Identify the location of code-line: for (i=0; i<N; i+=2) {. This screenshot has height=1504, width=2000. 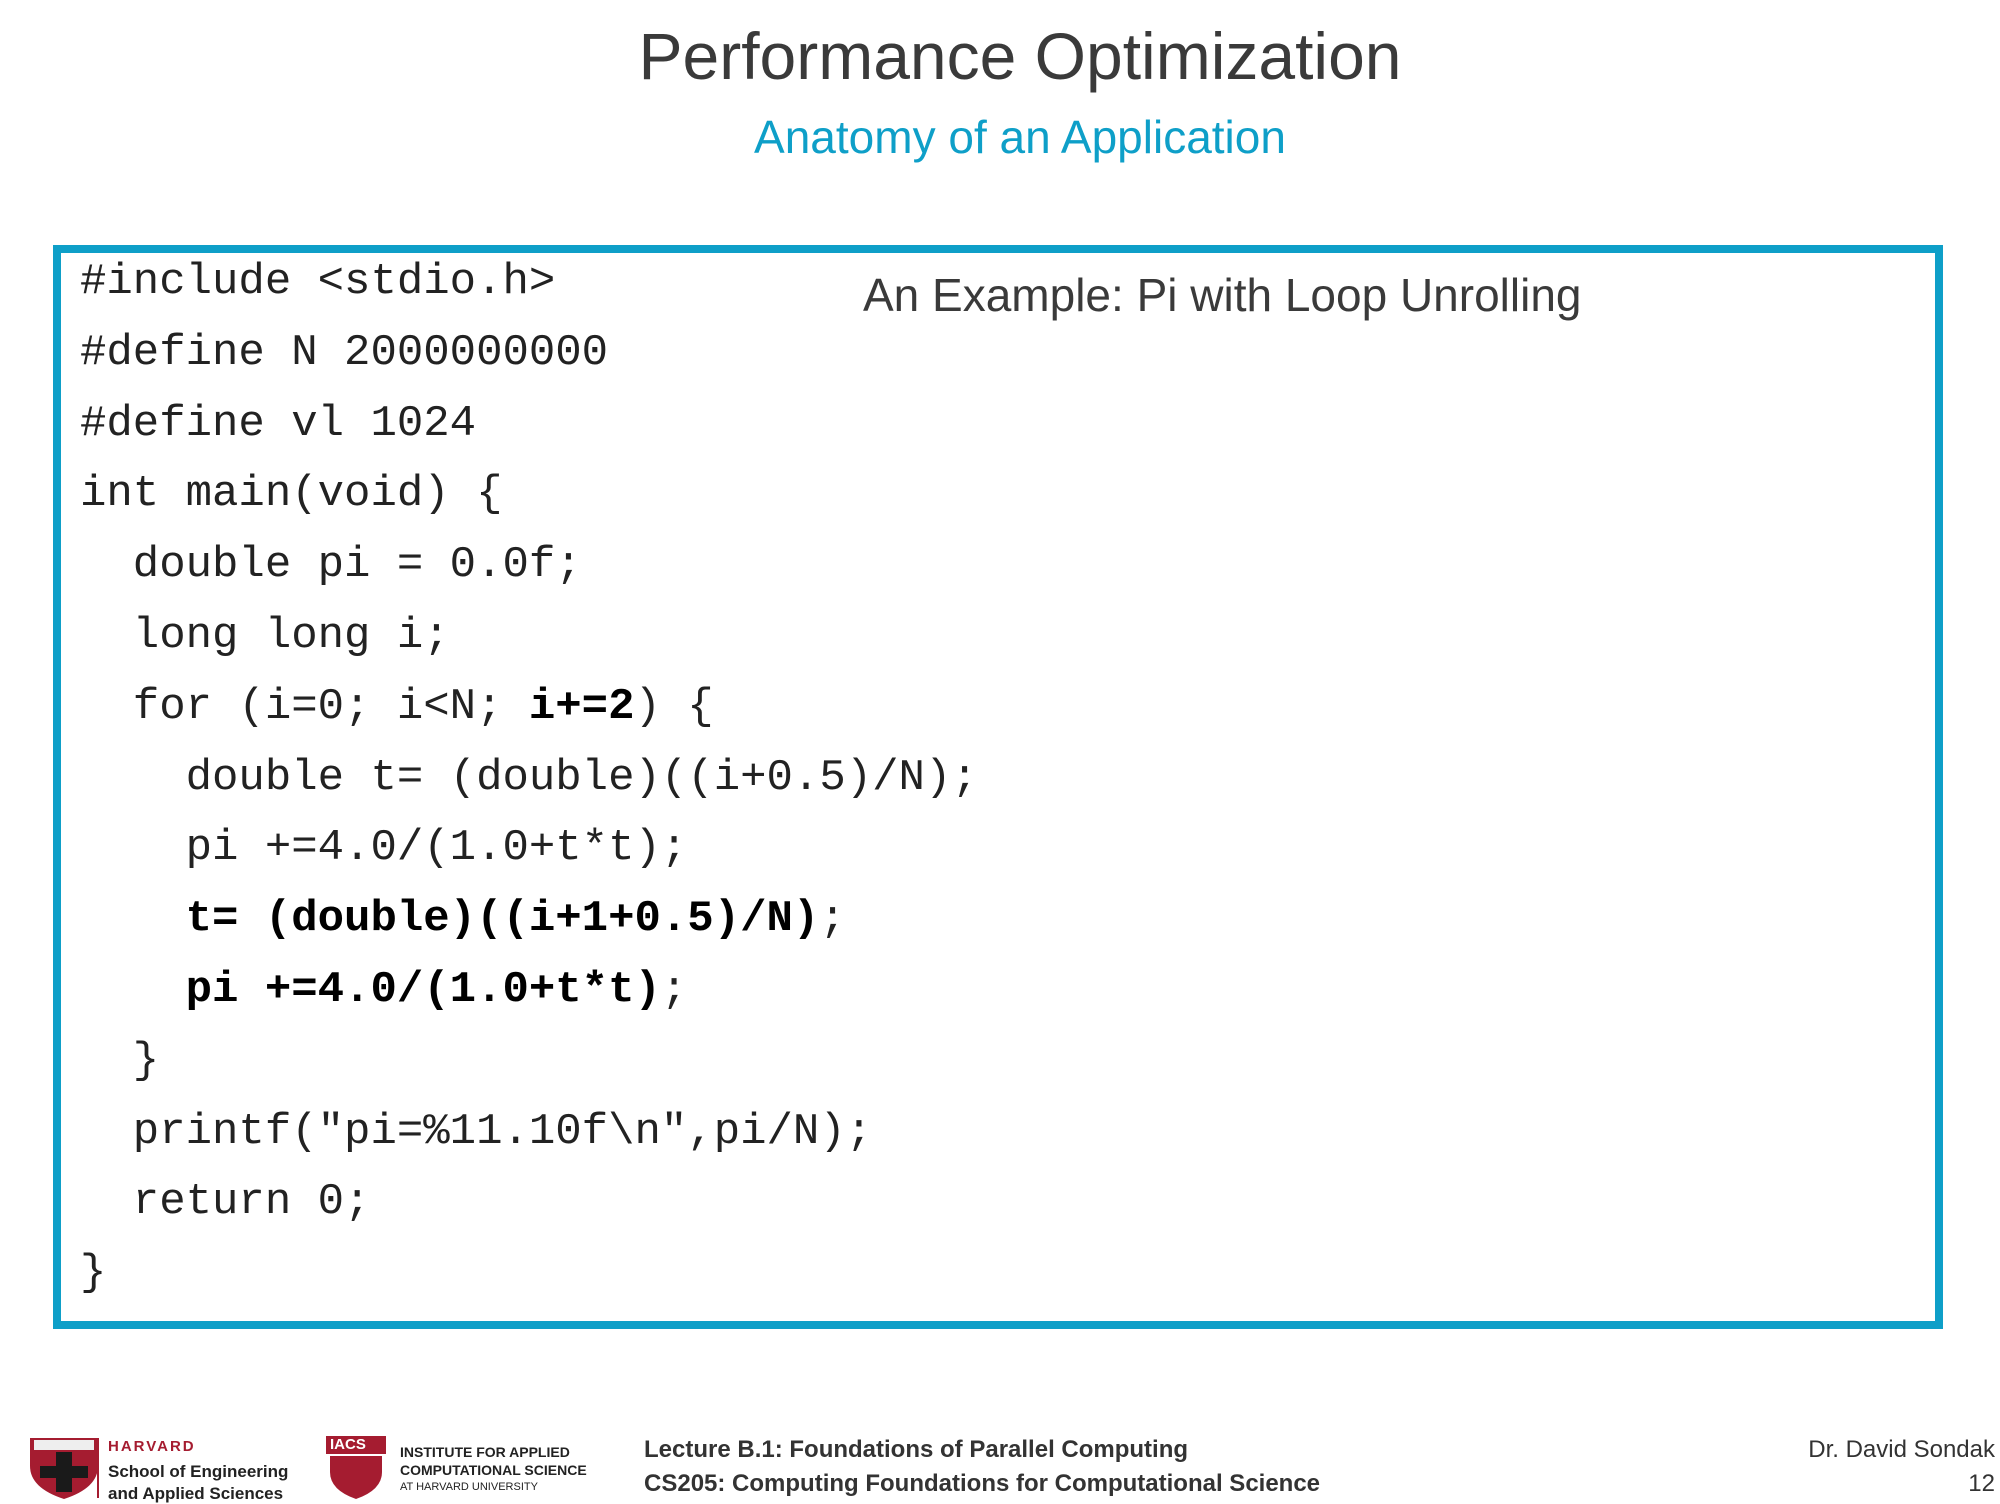
(397, 707).